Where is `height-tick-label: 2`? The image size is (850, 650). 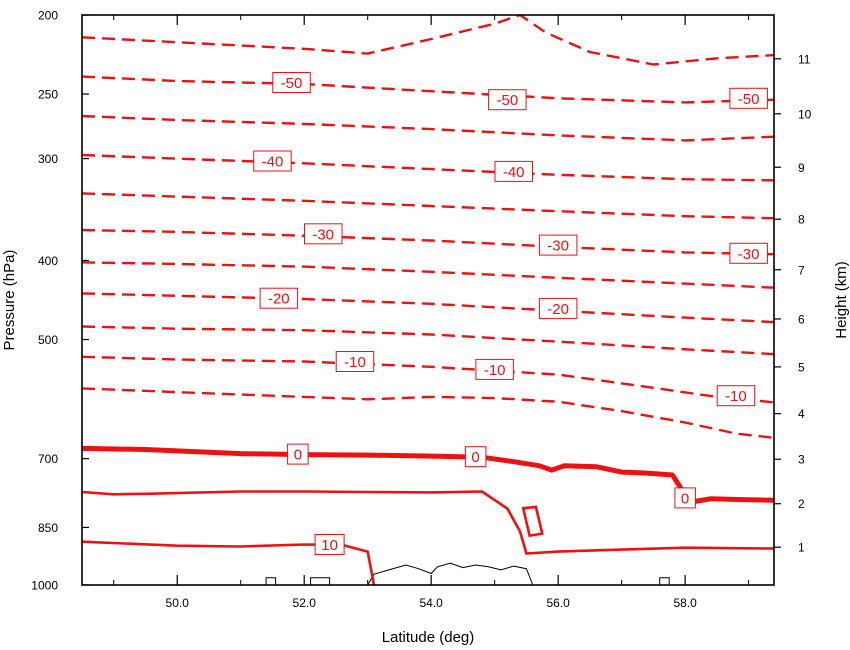
height-tick-label: 2 is located at coordinates (801, 504).